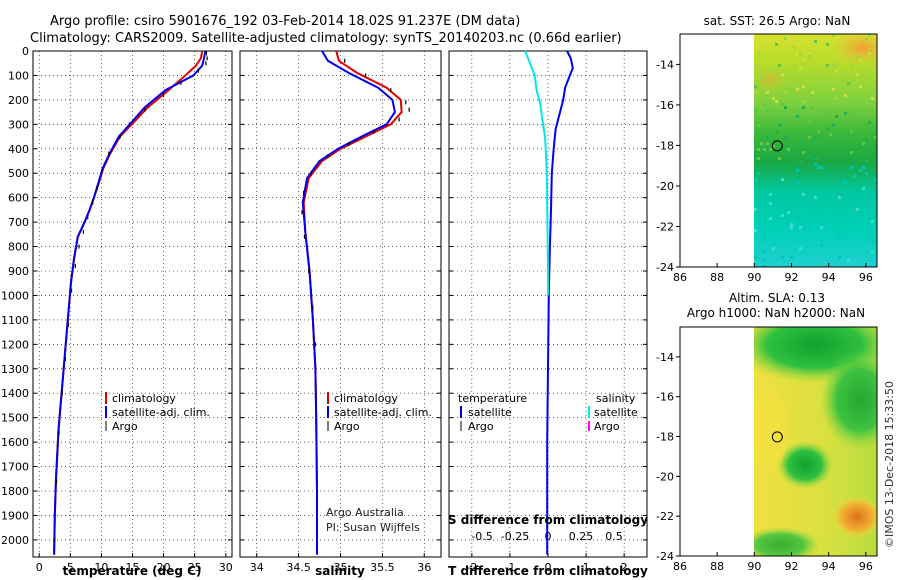 This screenshot has width=900, height=580. I want to click on sst-map-frame, so click(778, 150).